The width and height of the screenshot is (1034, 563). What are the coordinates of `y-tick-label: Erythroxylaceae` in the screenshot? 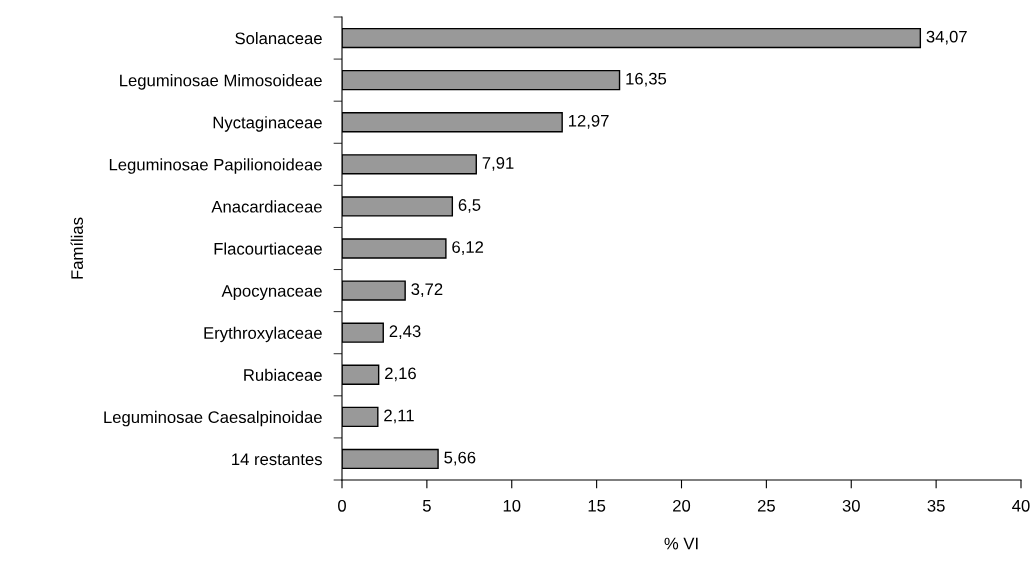 It's located at (263, 334).